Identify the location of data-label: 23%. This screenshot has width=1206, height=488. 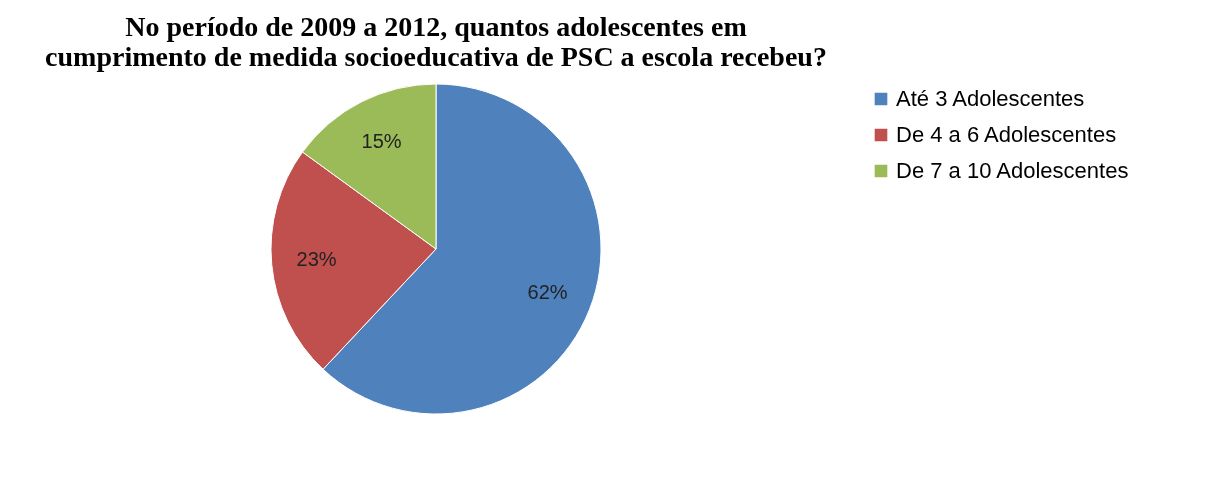
(316, 259).